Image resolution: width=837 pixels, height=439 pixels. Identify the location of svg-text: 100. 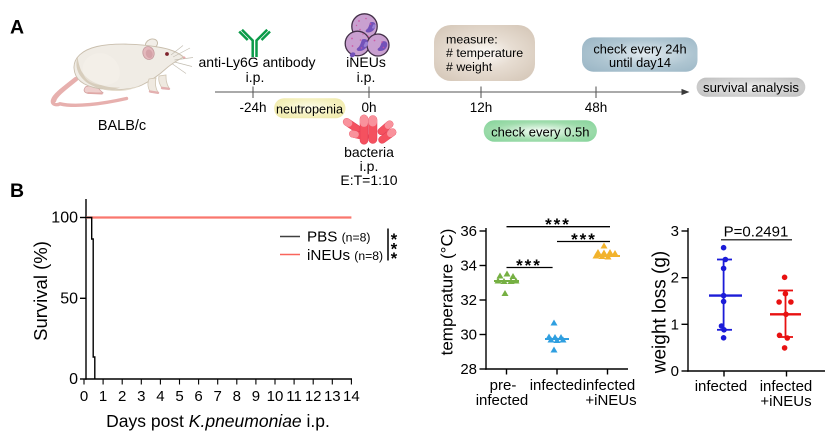
(64, 218).